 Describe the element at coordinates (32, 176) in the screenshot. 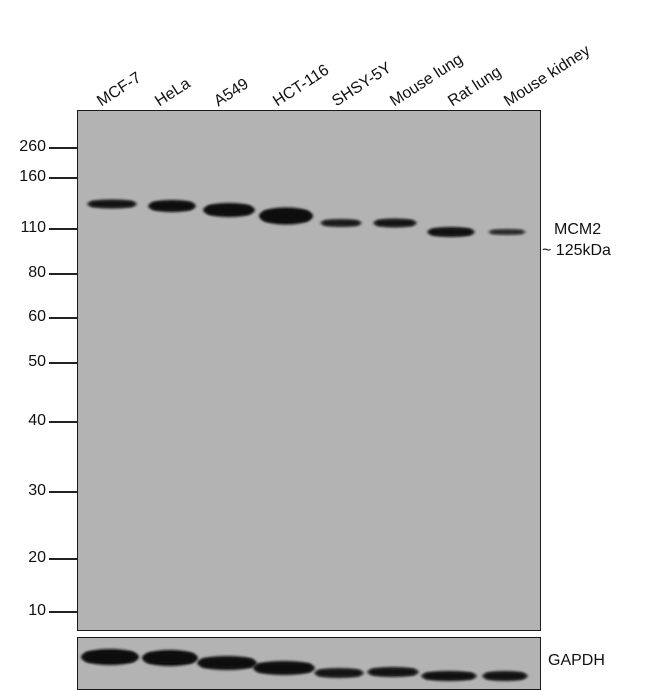

I see `marker-label-160: 160` at that location.